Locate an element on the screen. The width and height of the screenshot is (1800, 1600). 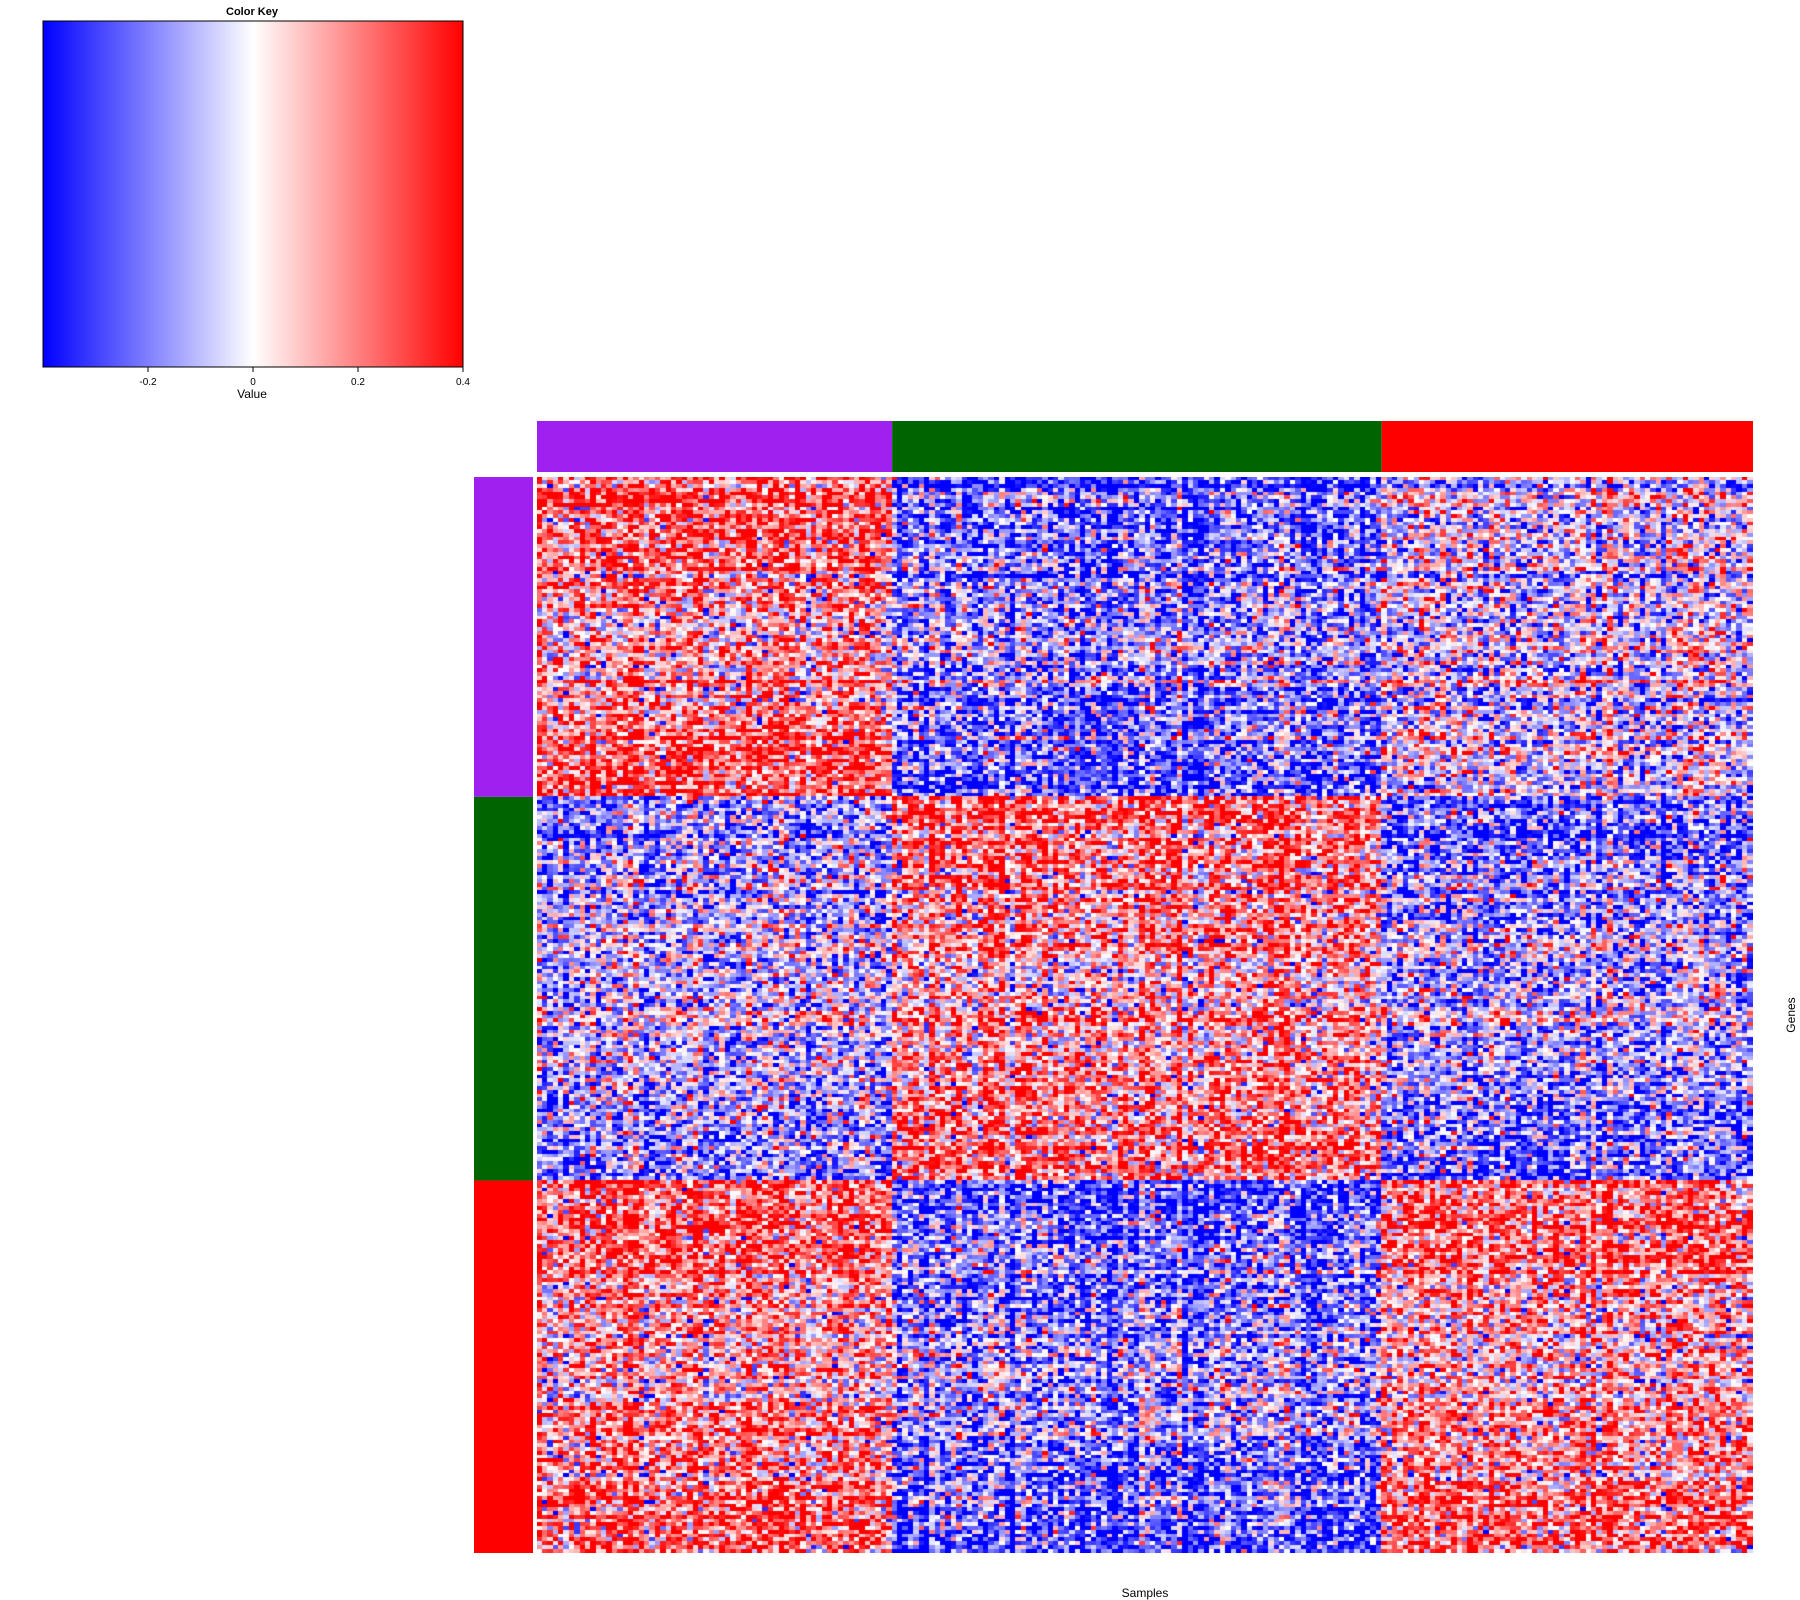
color-key-title: Color Key is located at coordinates (252, 12).